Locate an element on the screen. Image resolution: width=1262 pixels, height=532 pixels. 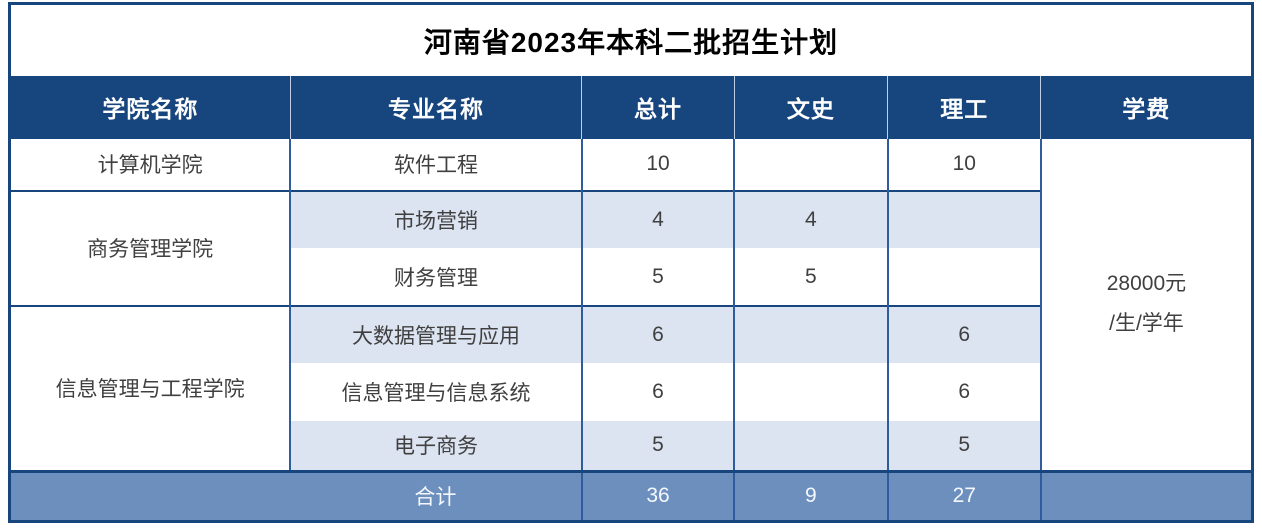
tuition-unit: /生/学年 is located at coordinates (1146, 324).